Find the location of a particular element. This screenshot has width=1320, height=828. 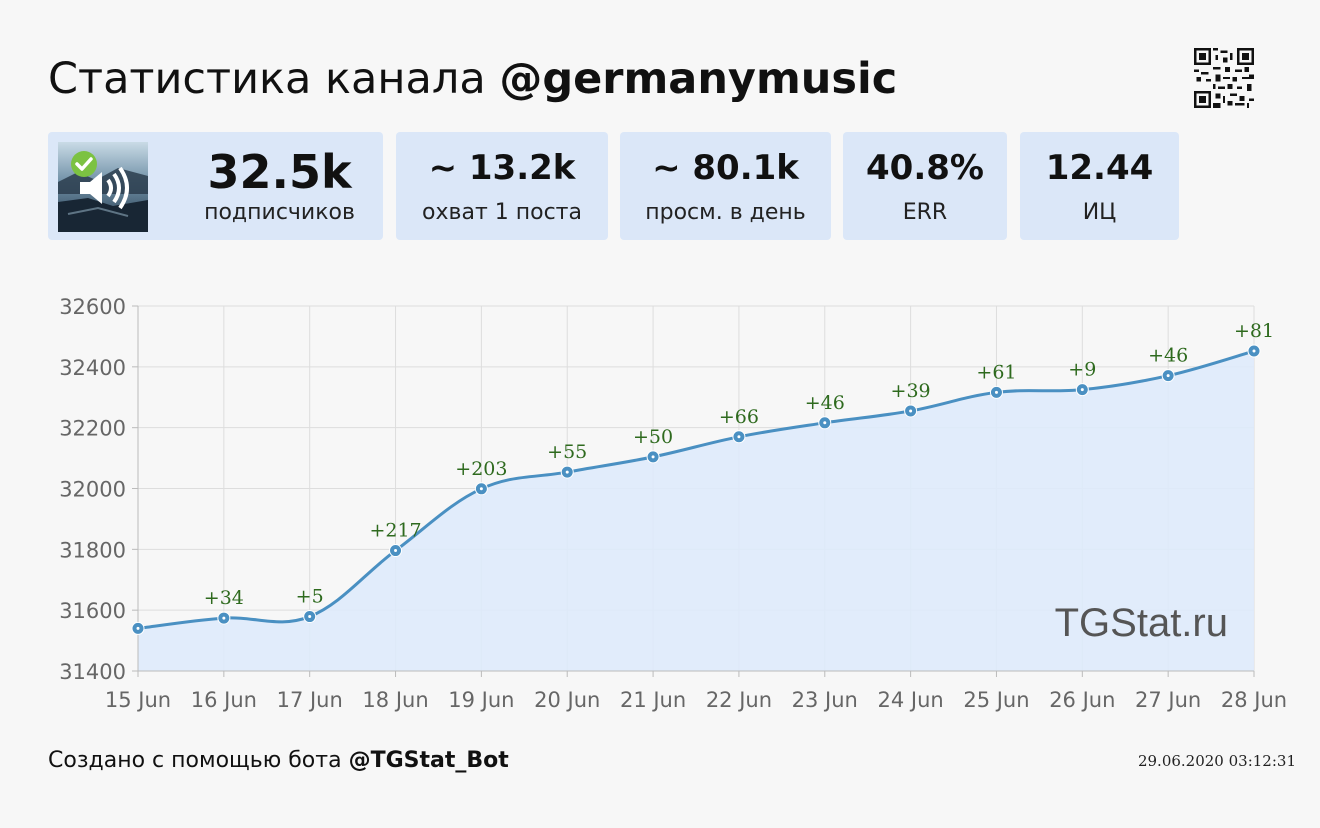

x-tick-label: 24 Jun is located at coordinates (911, 700).